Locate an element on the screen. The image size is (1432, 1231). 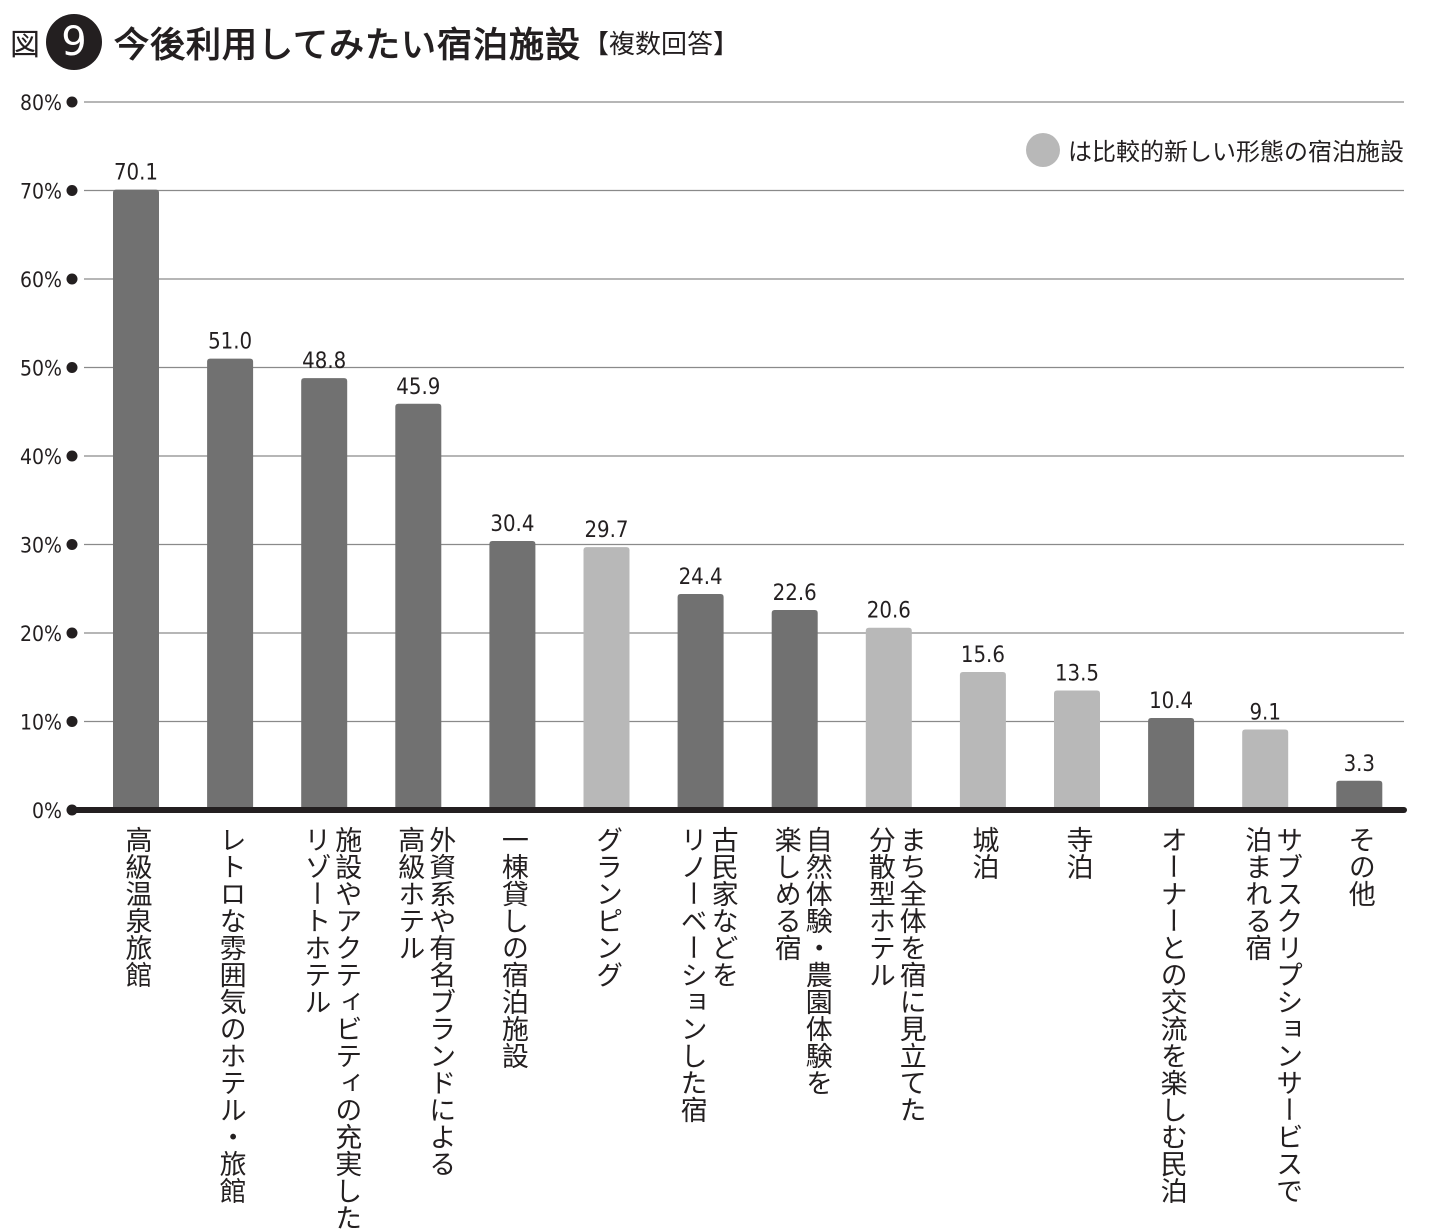
x-category-label: 高級温泉旅館 is located at coordinates (136, 907).